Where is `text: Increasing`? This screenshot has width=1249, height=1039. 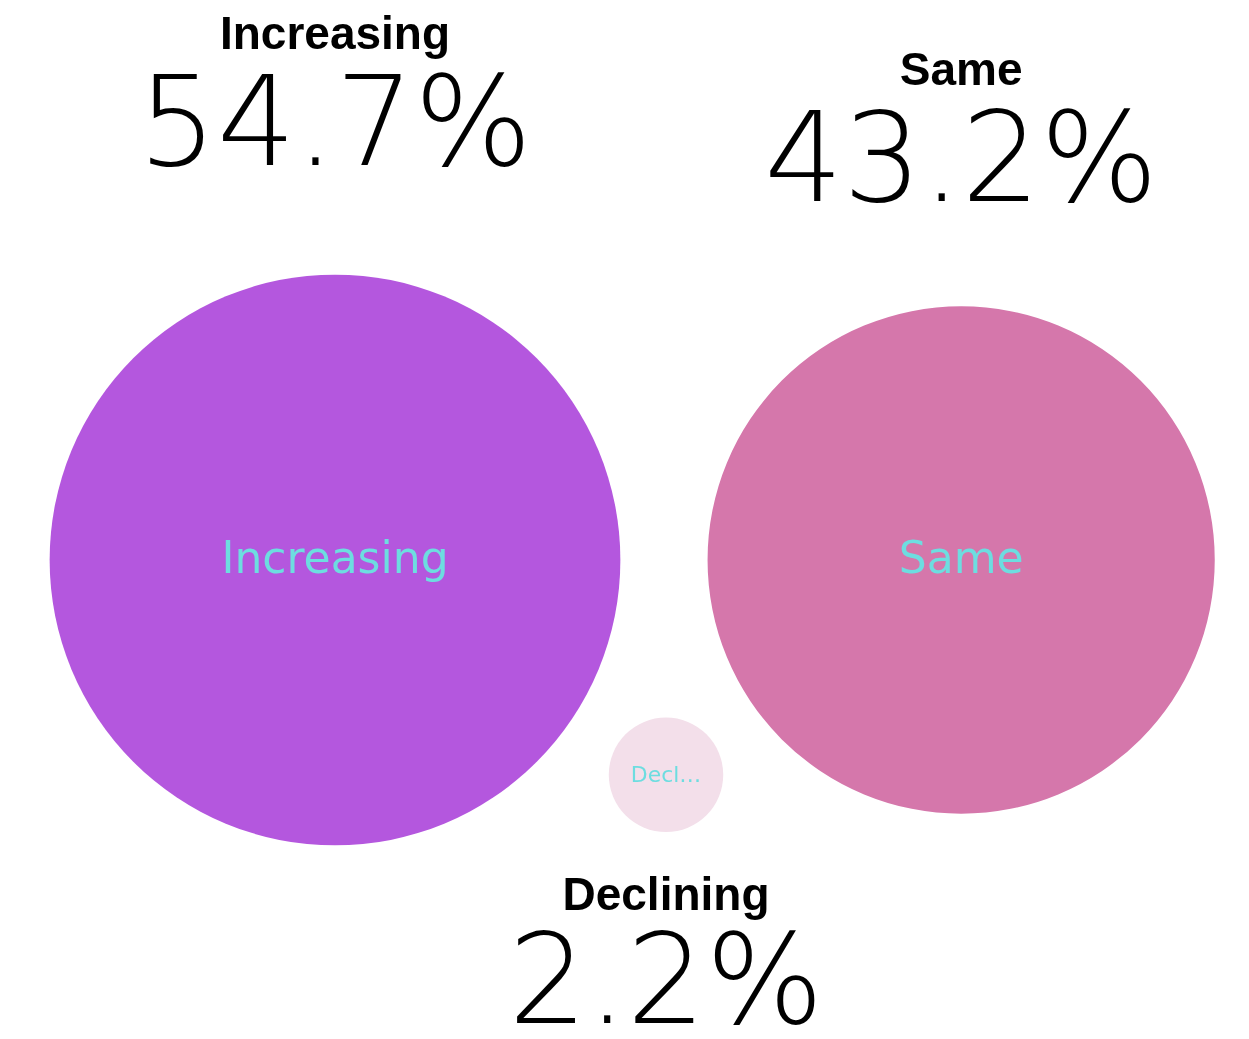
text: Increasing is located at coordinates (335, 557).